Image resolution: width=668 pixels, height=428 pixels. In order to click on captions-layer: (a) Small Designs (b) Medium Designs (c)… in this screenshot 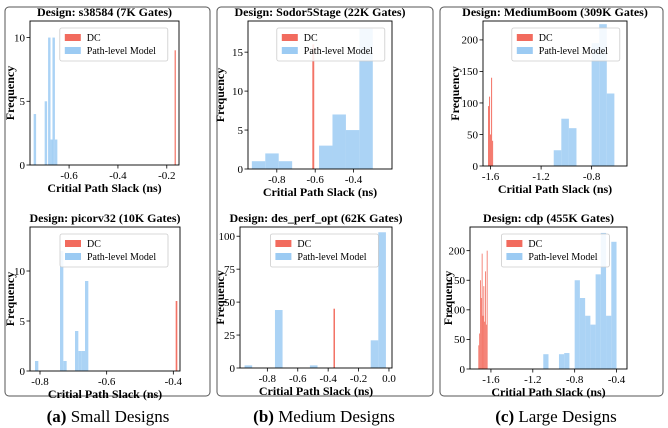, I will do `click(332, 416)`.